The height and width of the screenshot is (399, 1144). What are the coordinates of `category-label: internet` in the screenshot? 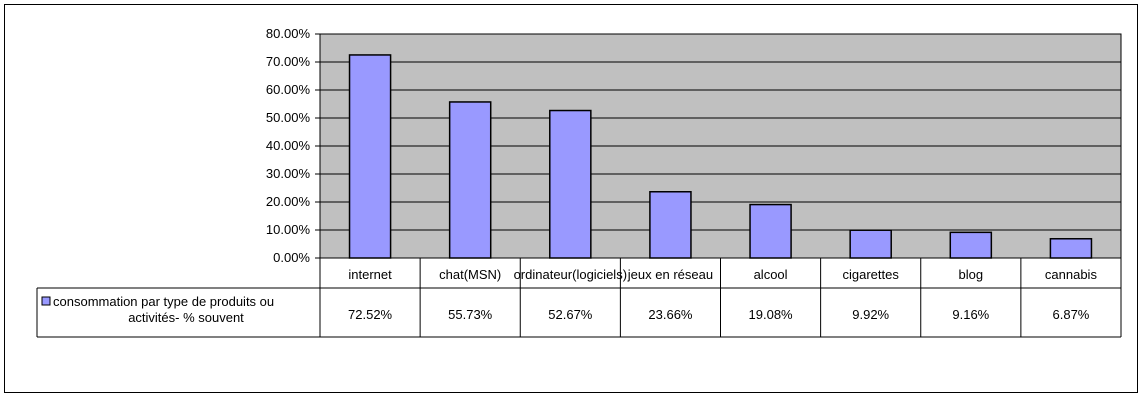 It's located at (370, 274).